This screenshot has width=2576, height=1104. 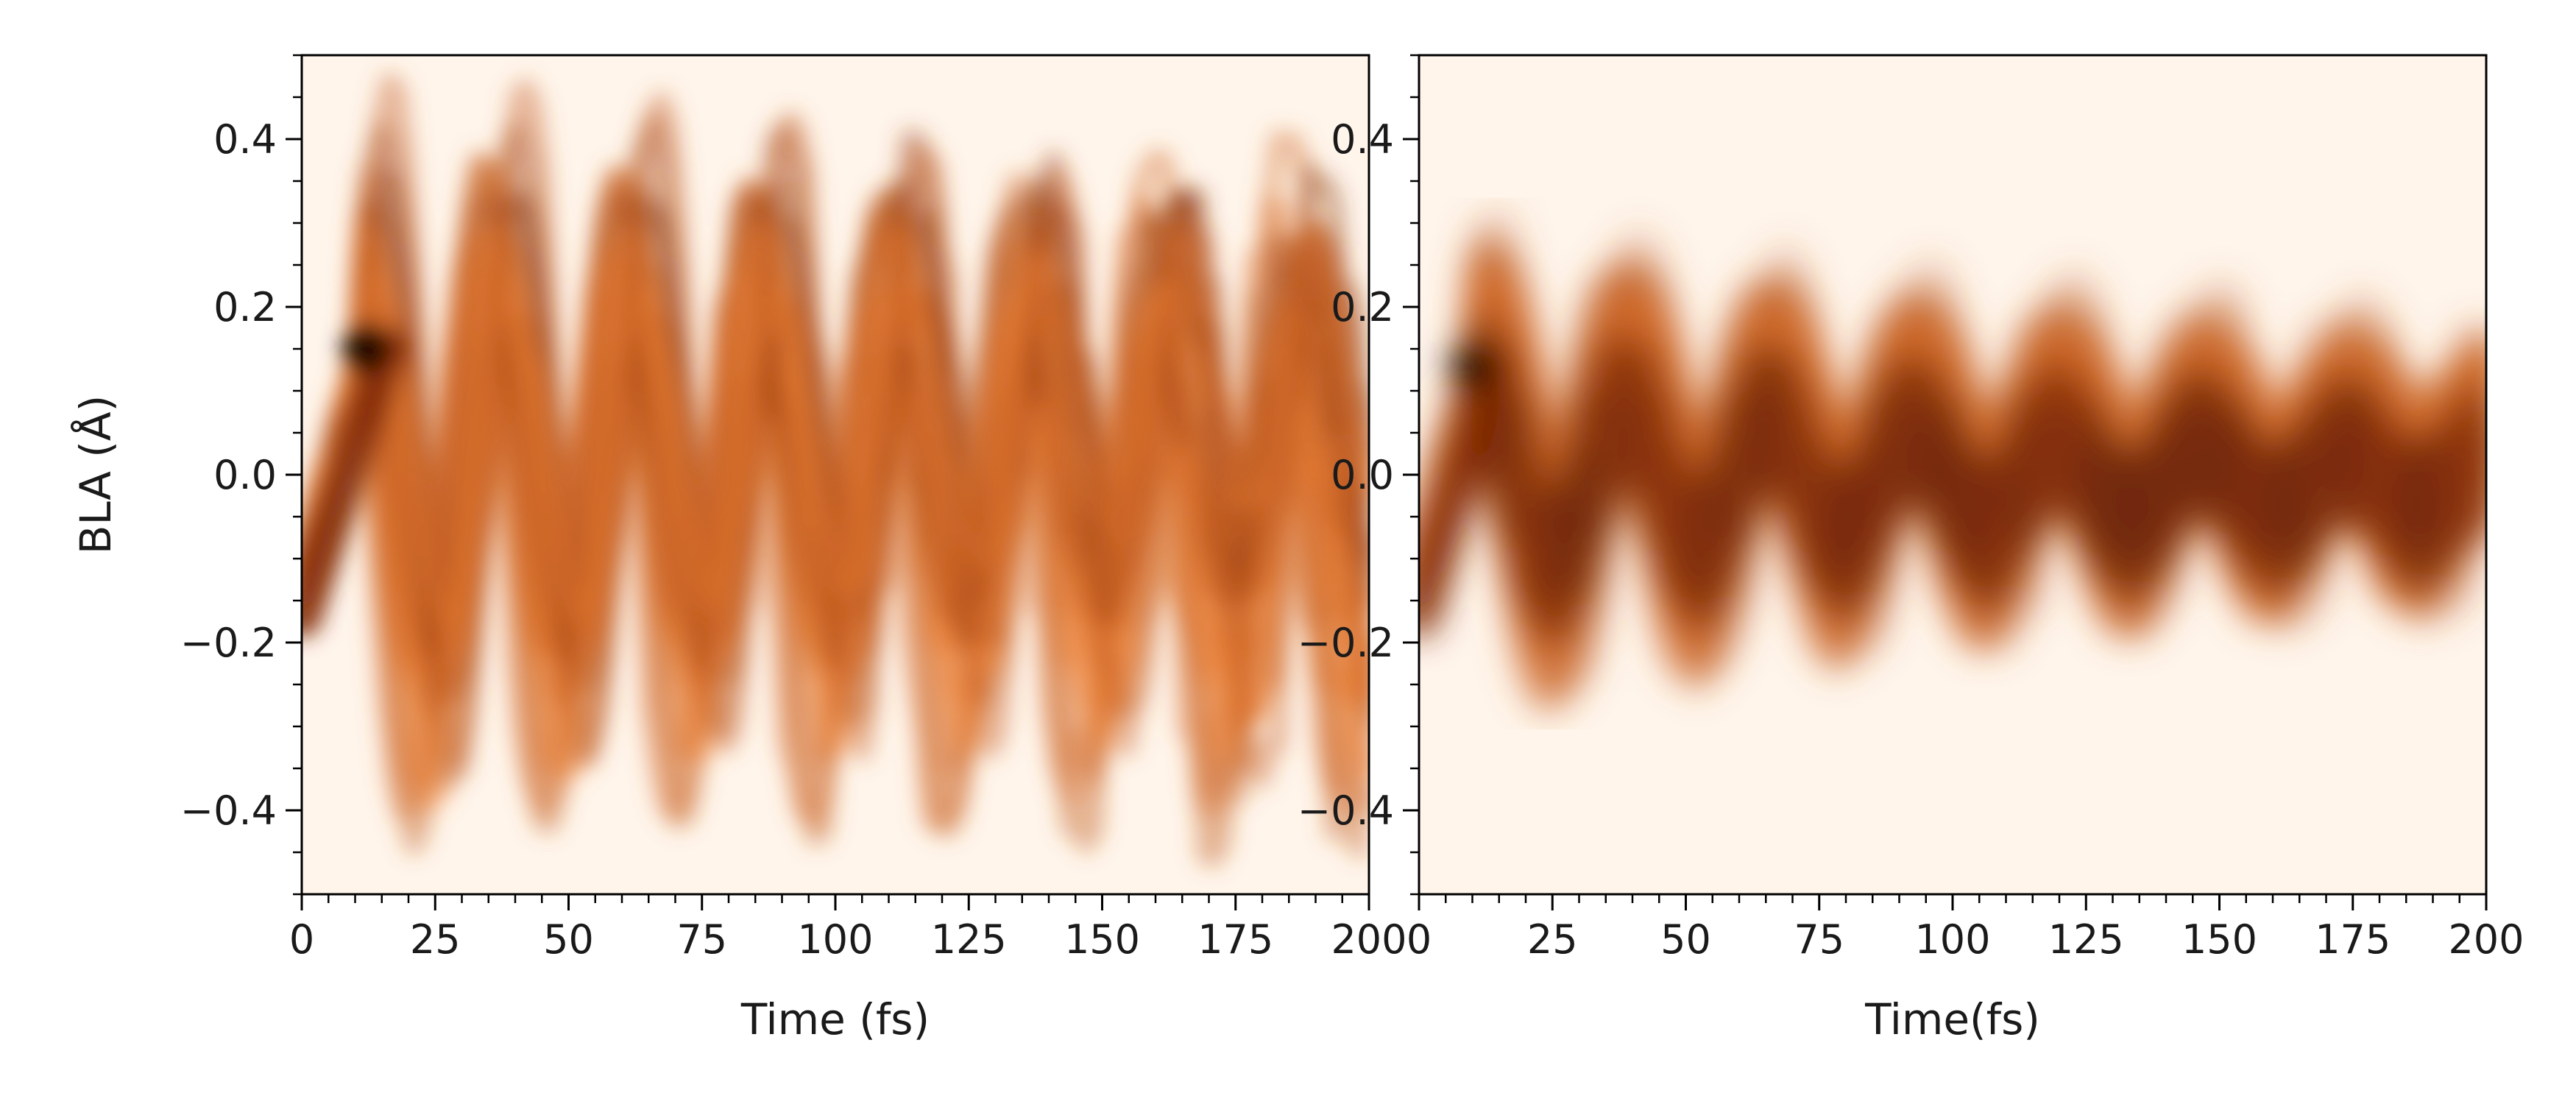 What do you see at coordinates (1362, 307) in the screenshot?
I see `right-y-tick-label: 0.2` at bounding box center [1362, 307].